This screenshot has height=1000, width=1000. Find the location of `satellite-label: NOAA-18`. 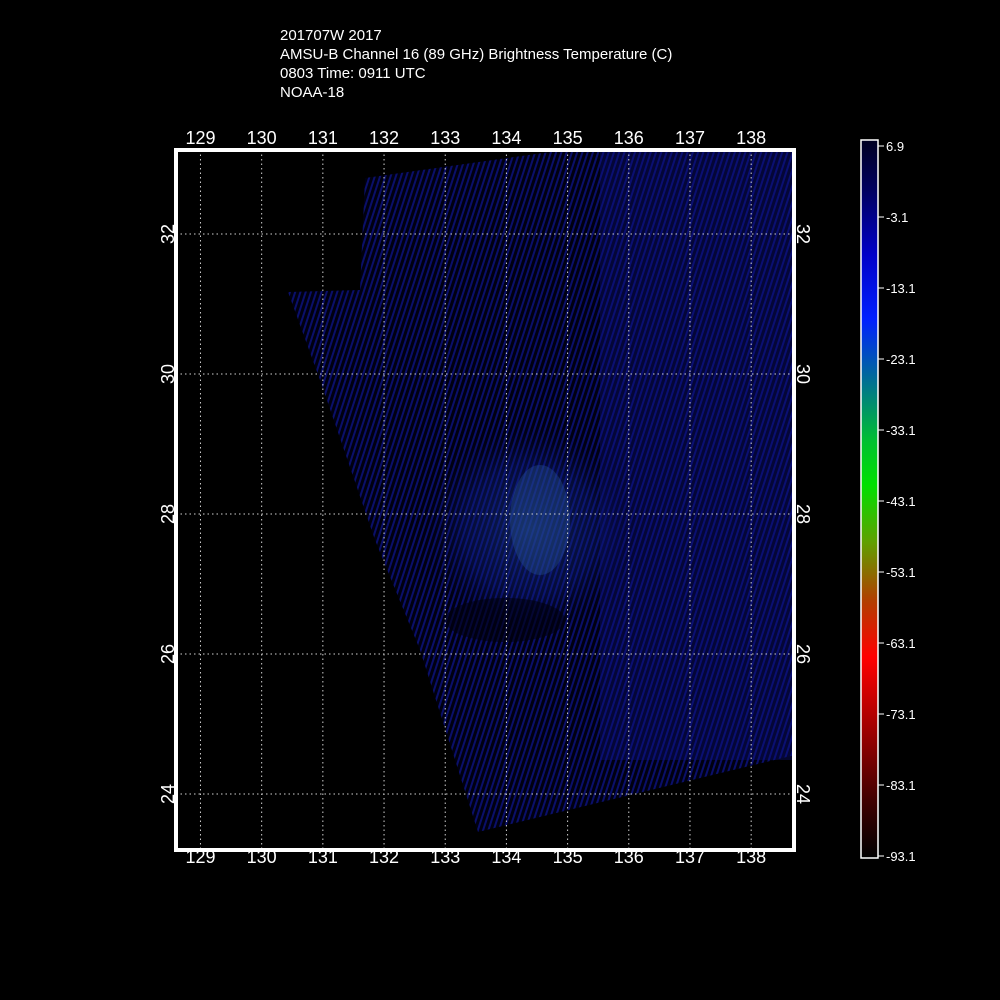

satellite-label: NOAA-18 is located at coordinates (312, 92).